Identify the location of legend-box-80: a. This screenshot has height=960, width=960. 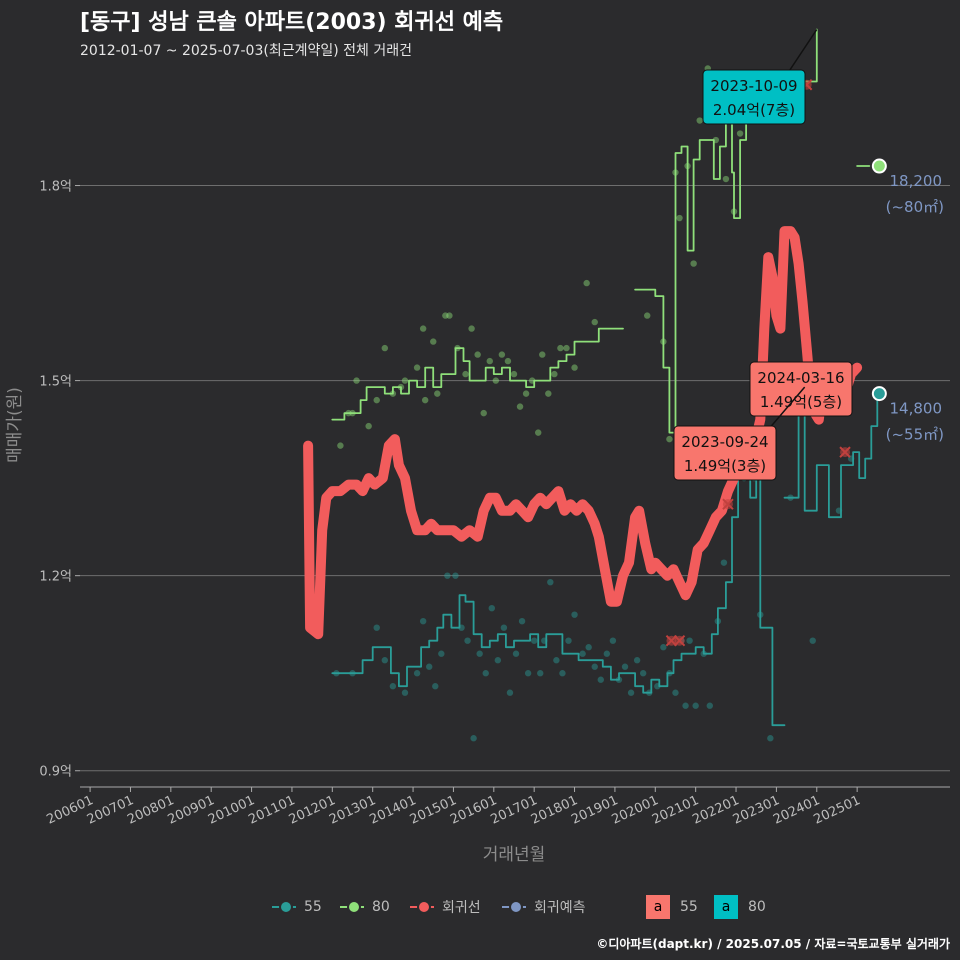
(726, 907).